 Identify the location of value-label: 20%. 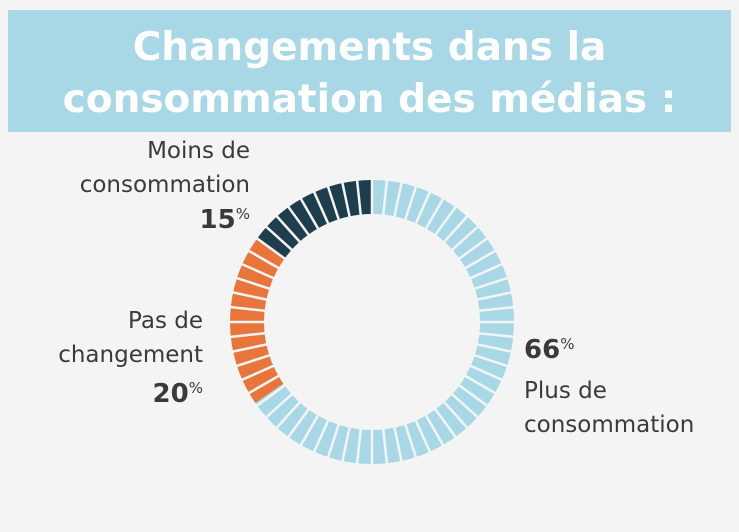
(178, 394).